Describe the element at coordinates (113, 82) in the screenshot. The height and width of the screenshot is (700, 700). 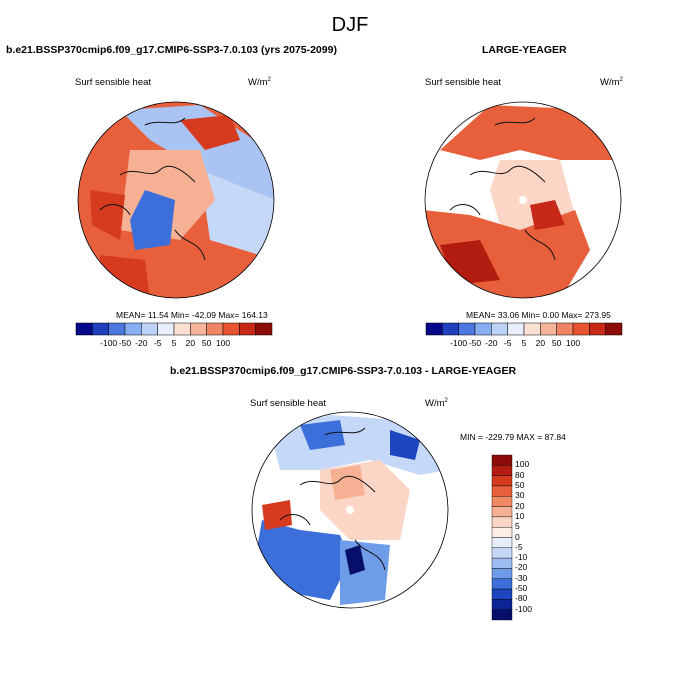
I see `panel1-variable-label: Surf sensible heat` at that location.